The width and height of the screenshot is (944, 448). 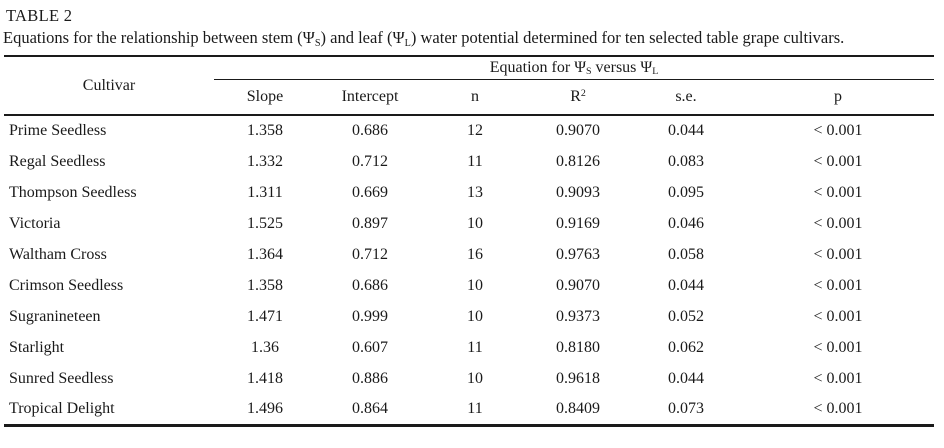 What do you see at coordinates (686, 408) in the screenshot?
I see `se-cell: 0.073` at bounding box center [686, 408].